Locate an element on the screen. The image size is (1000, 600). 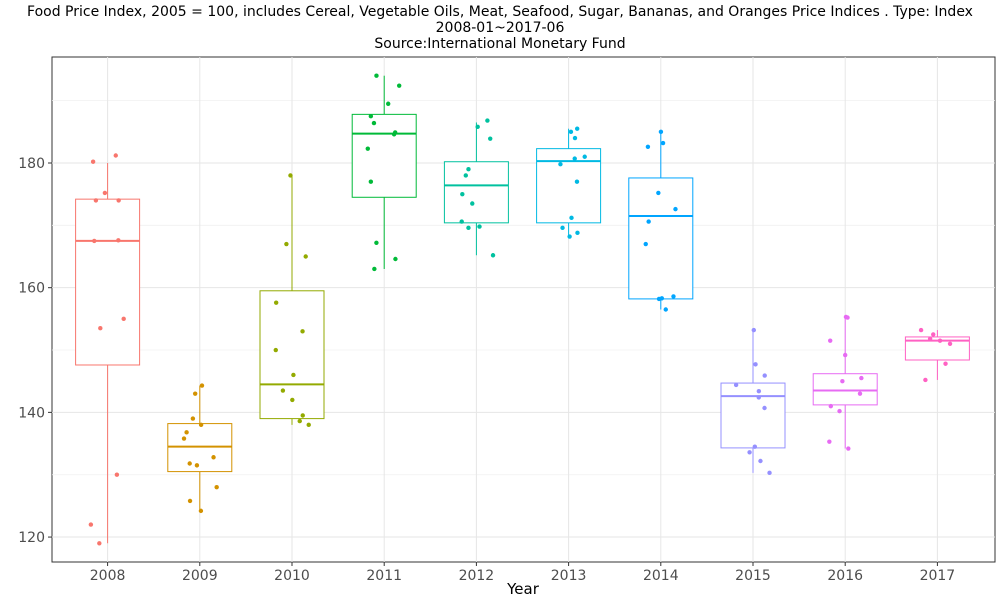
x-tick-label: 2015 is located at coordinates (753, 576).